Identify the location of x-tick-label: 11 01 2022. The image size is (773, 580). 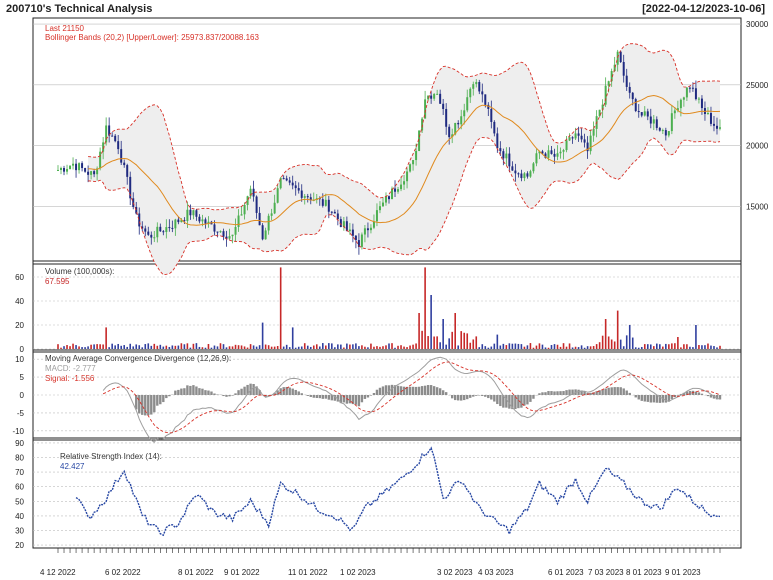
(308, 572).